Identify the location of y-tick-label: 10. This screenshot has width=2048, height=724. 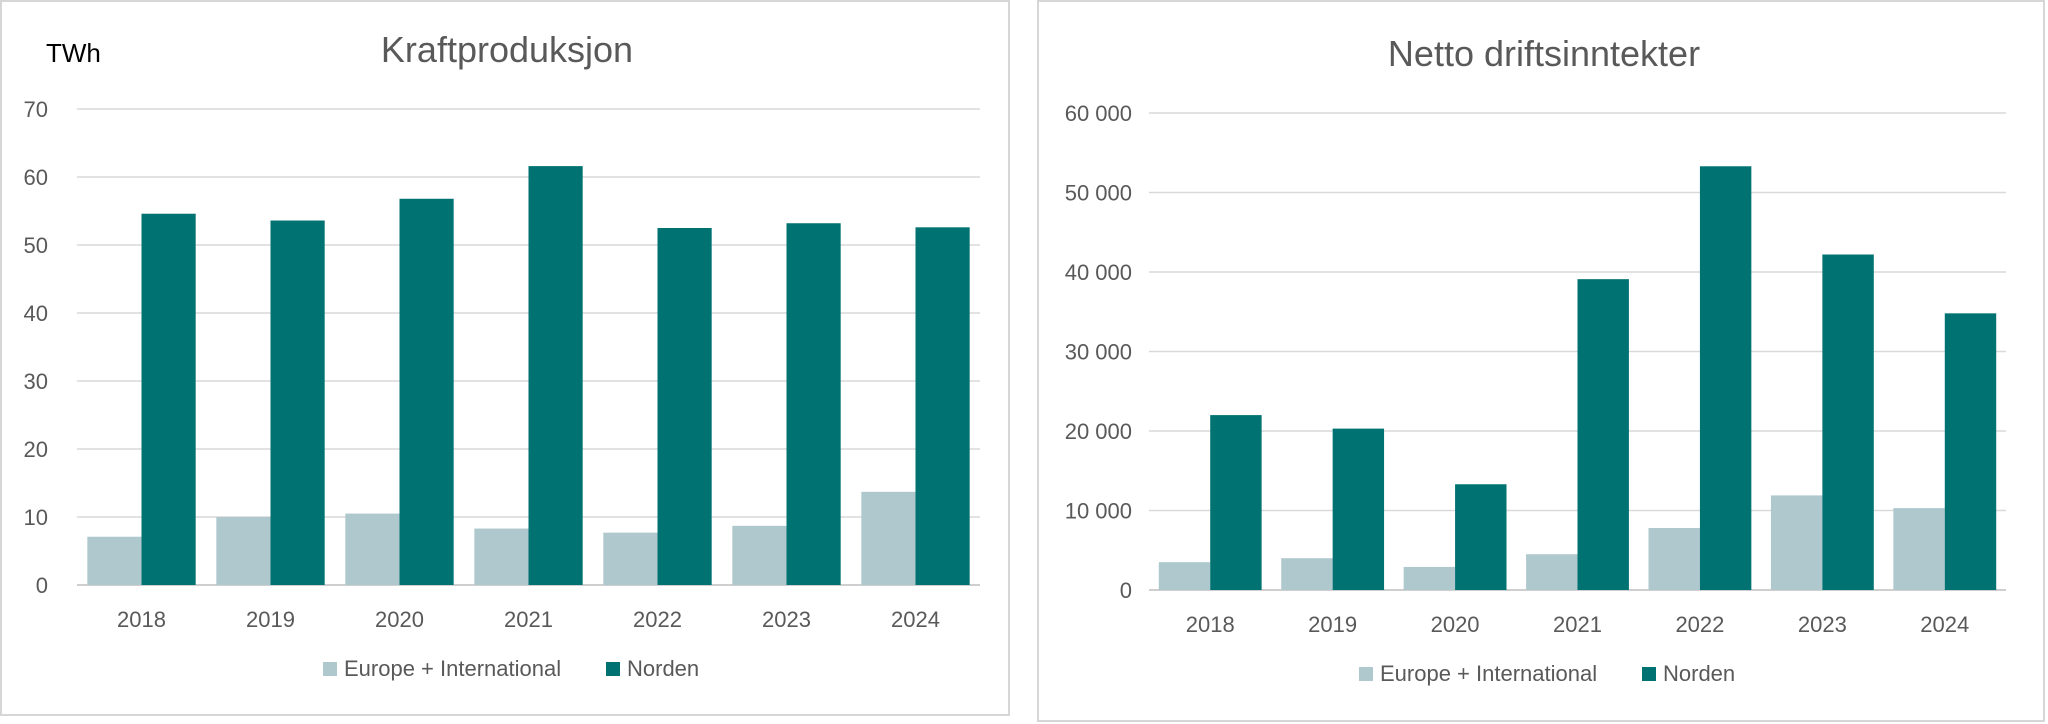
(36, 517).